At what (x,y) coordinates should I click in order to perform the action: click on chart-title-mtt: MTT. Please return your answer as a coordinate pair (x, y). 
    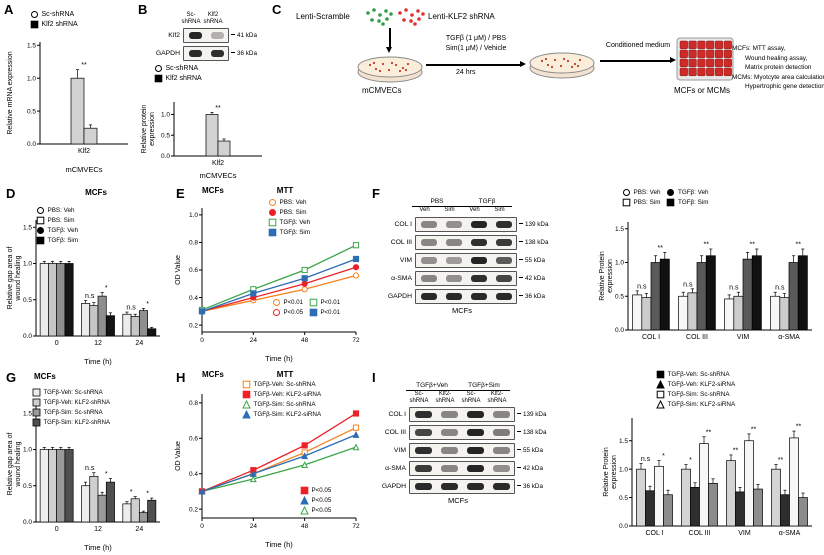
    Looking at the image, I should click on (285, 190).